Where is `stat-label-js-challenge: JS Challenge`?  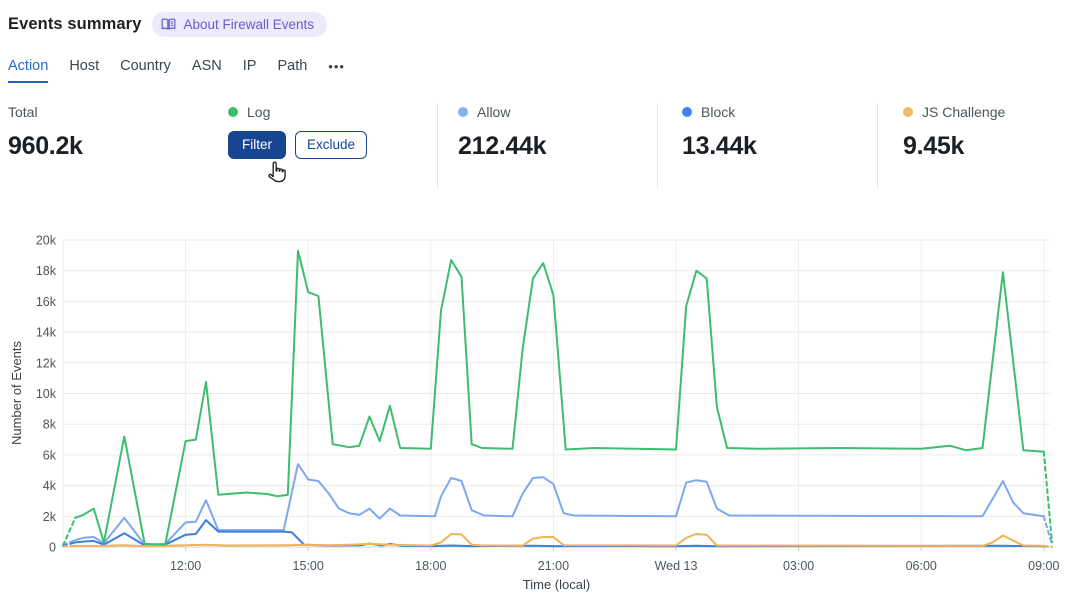 stat-label-js-challenge: JS Challenge is located at coordinates (964, 112).